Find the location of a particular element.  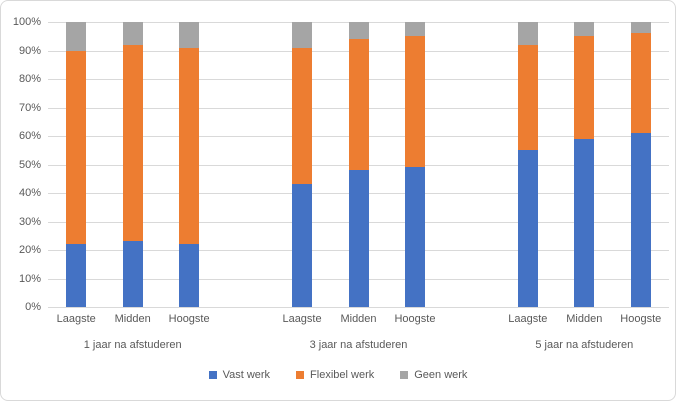

legend-item-geen-werk: Geen werk is located at coordinates (433, 375).